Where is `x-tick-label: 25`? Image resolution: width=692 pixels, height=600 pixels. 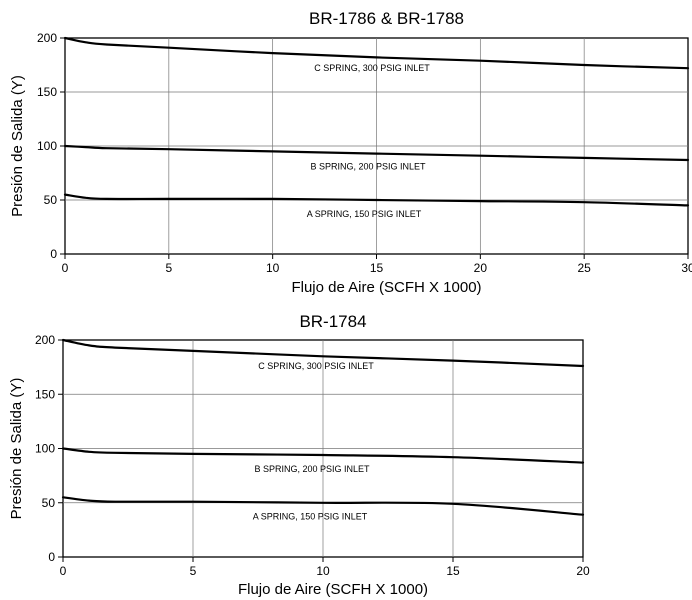 x-tick-label: 25 is located at coordinates (584, 268).